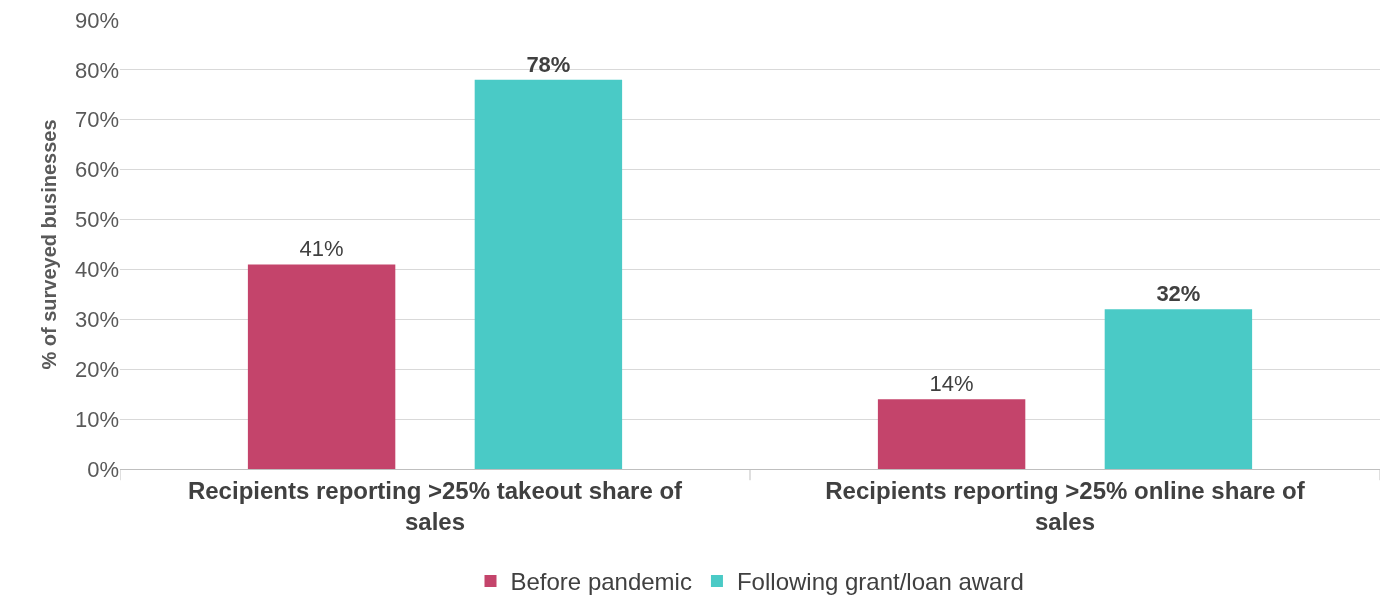 The width and height of the screenshot is (1400, 616). Describe the element at coordinates (96, 20) in the screenshot. I see `y-tick-label: 90%` at that location.